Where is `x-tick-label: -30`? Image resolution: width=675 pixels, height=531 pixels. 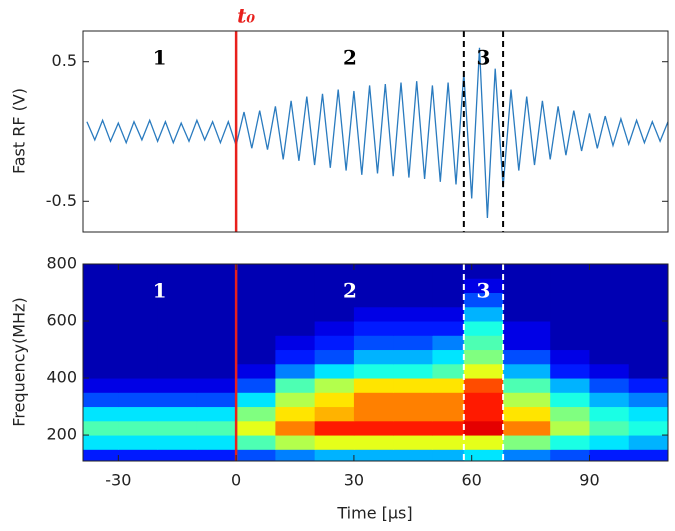
x-tick-label: -30 is located at coordinates (118, 480).